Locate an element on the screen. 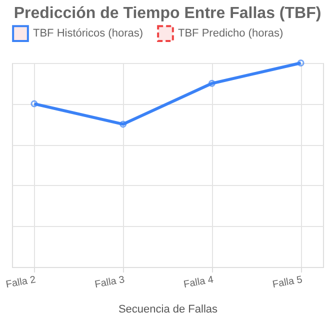 The height and width of the screenshot is (320, 328). x-tick-label: Falla 3 is located at coordinates (110, 282).